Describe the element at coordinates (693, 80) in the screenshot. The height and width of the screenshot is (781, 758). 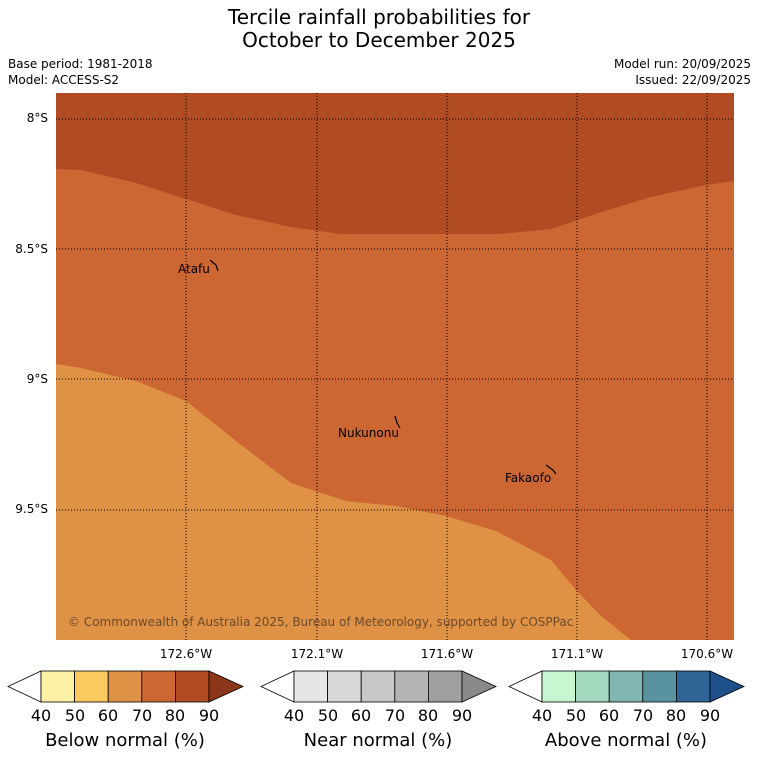
I see `issued-date: Issued: 22/09/2025` at that location.